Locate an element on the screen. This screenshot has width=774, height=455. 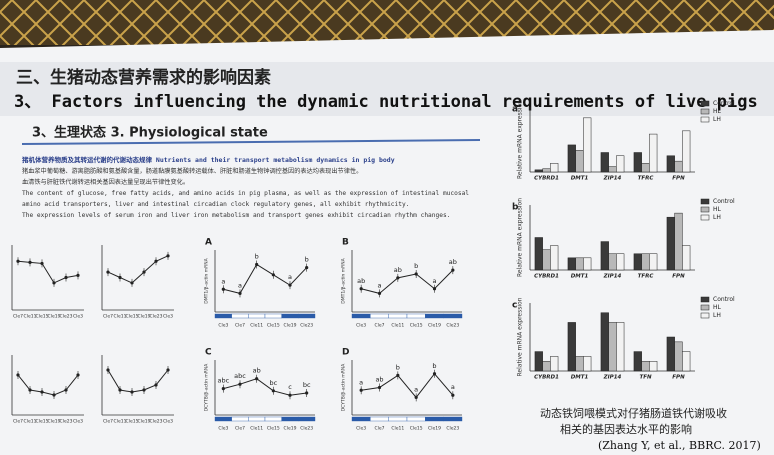
title-band is located at coordinates (387, 89).